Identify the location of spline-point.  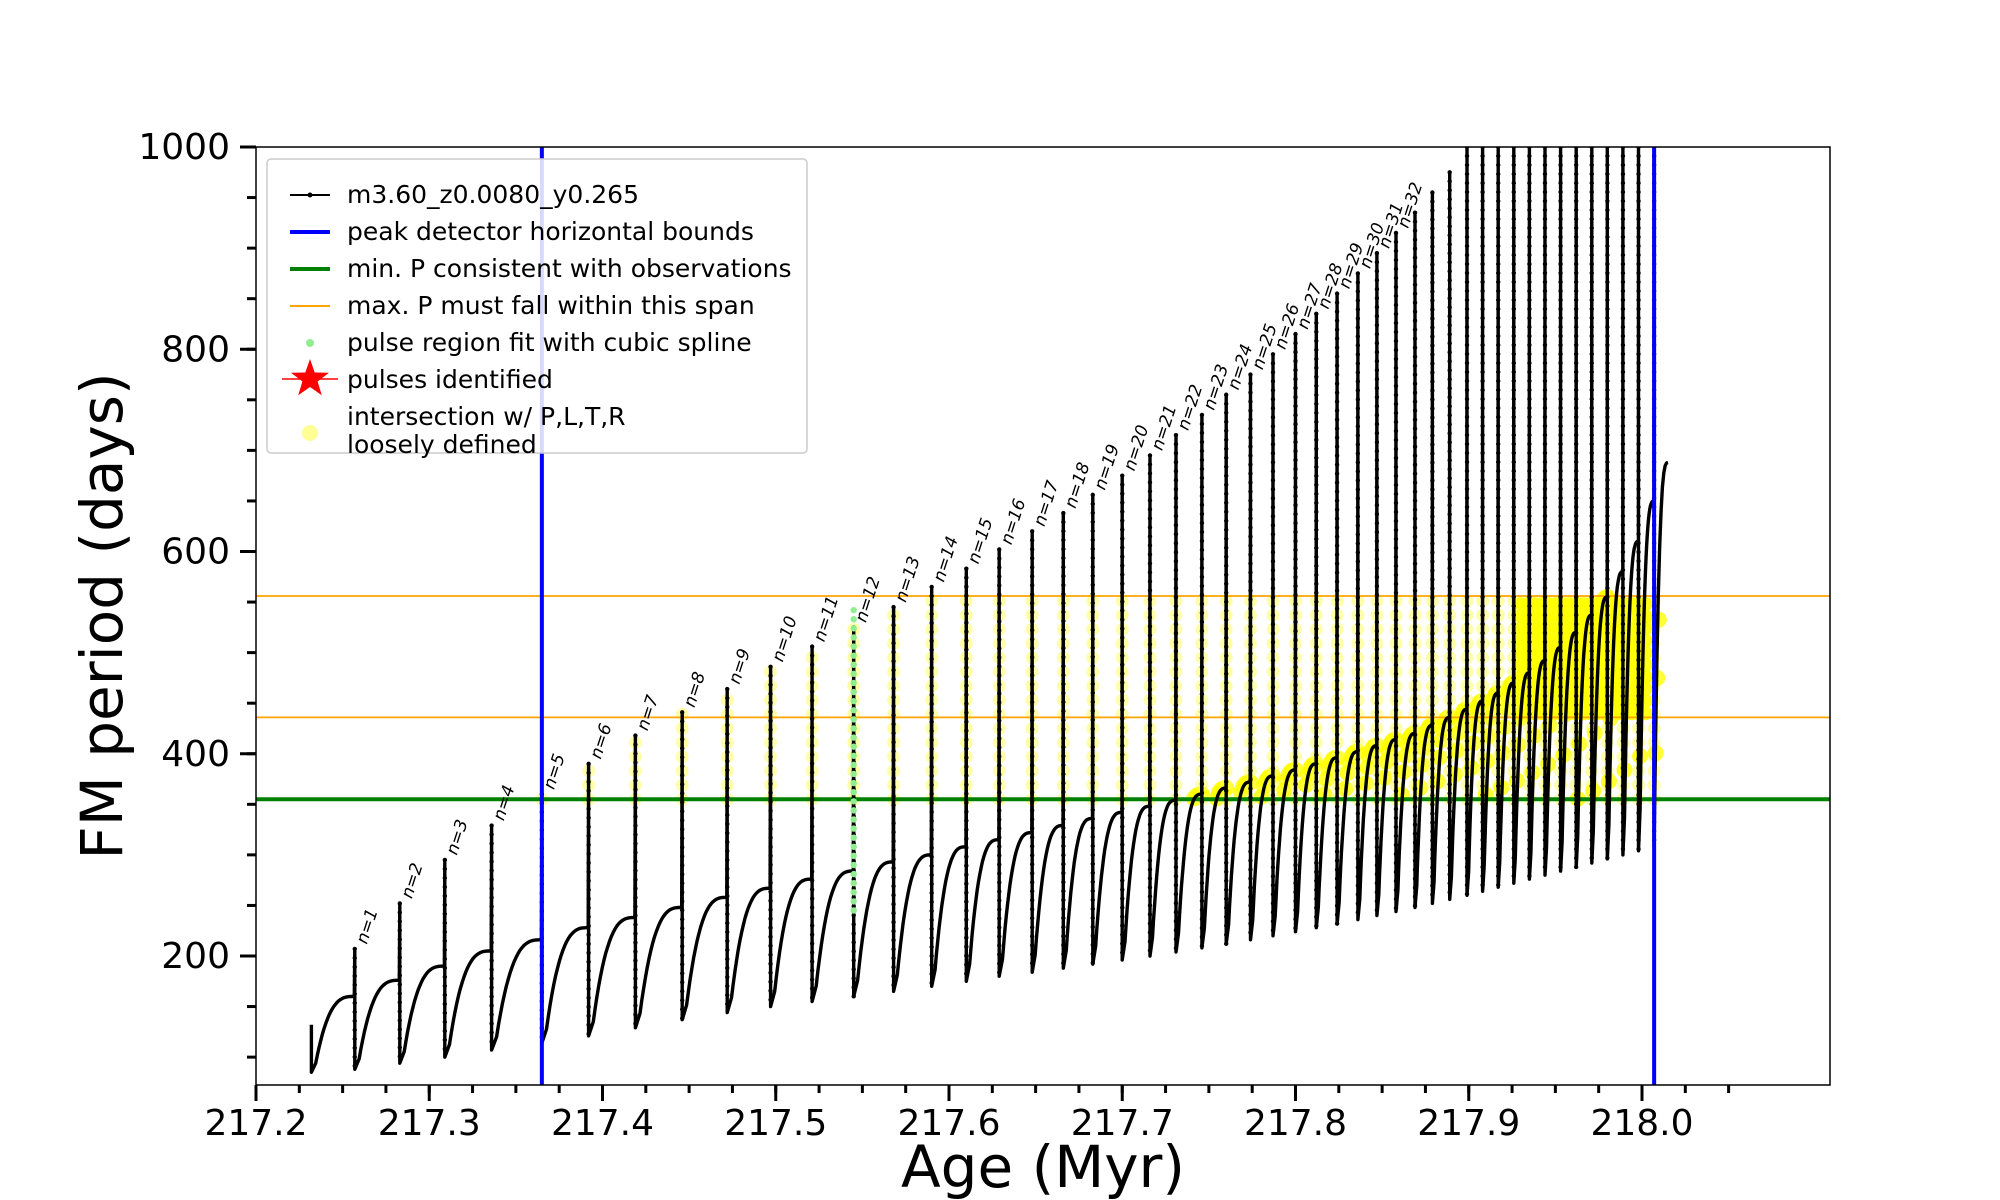
(853, 710).